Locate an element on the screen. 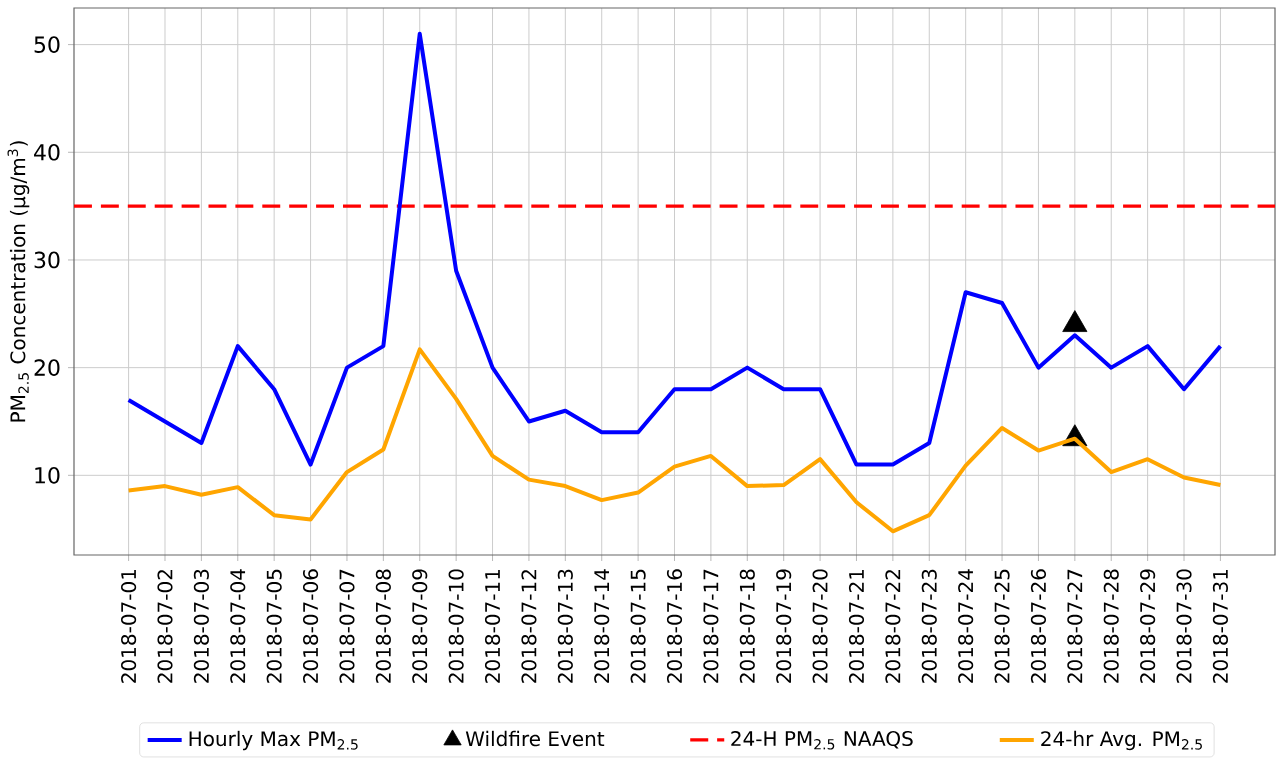 The image size is (1283, 758). x-tick-label: 2018-07-08 is located at coordinates (383, 626).